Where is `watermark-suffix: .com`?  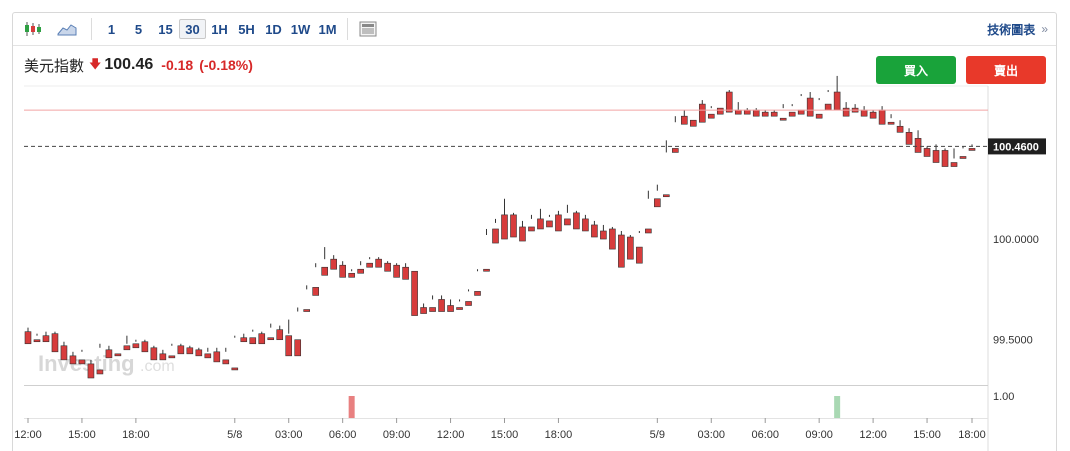 watermark-suffix: .com is located at coordinates (157, 366).